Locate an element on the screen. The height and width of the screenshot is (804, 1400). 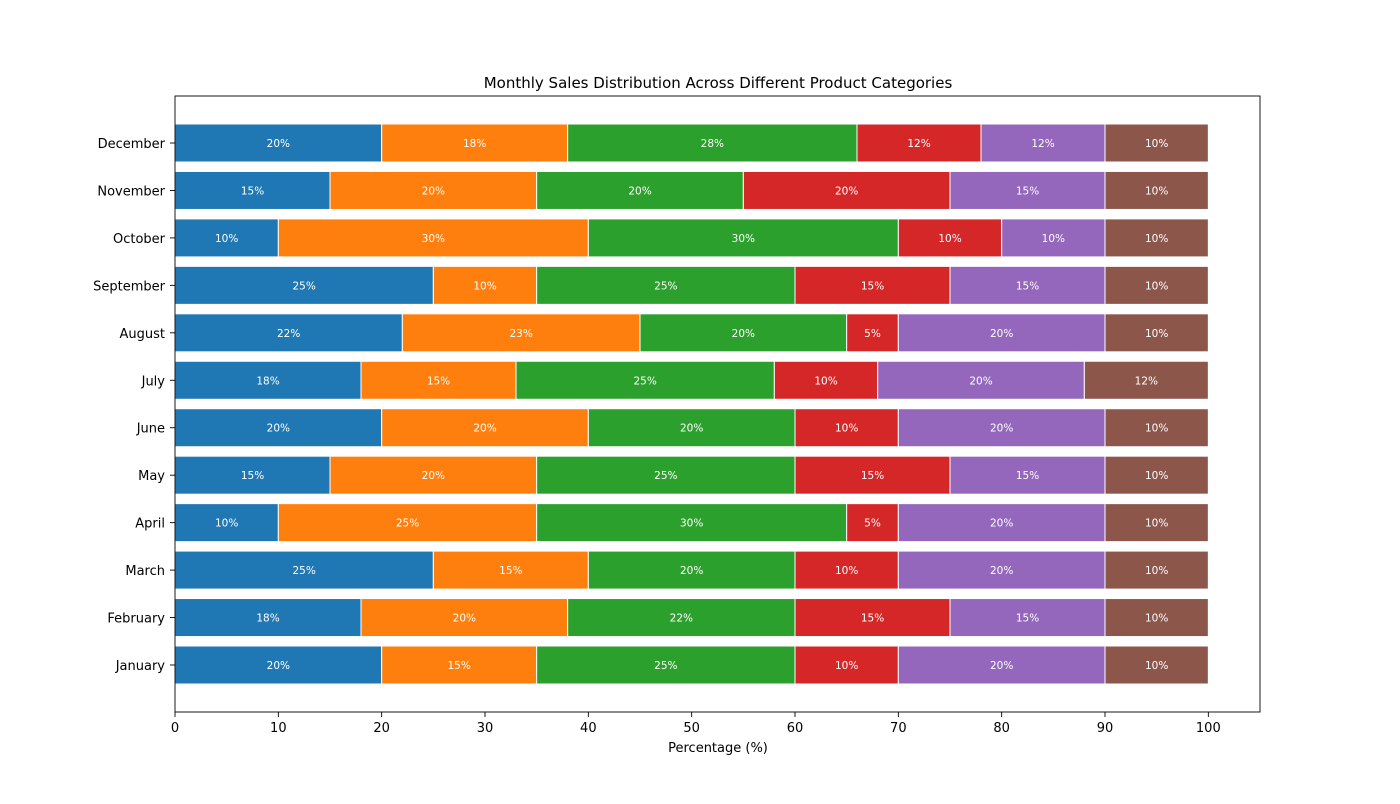
x-tick-label: 80 is located at coordinates (1001, 728).